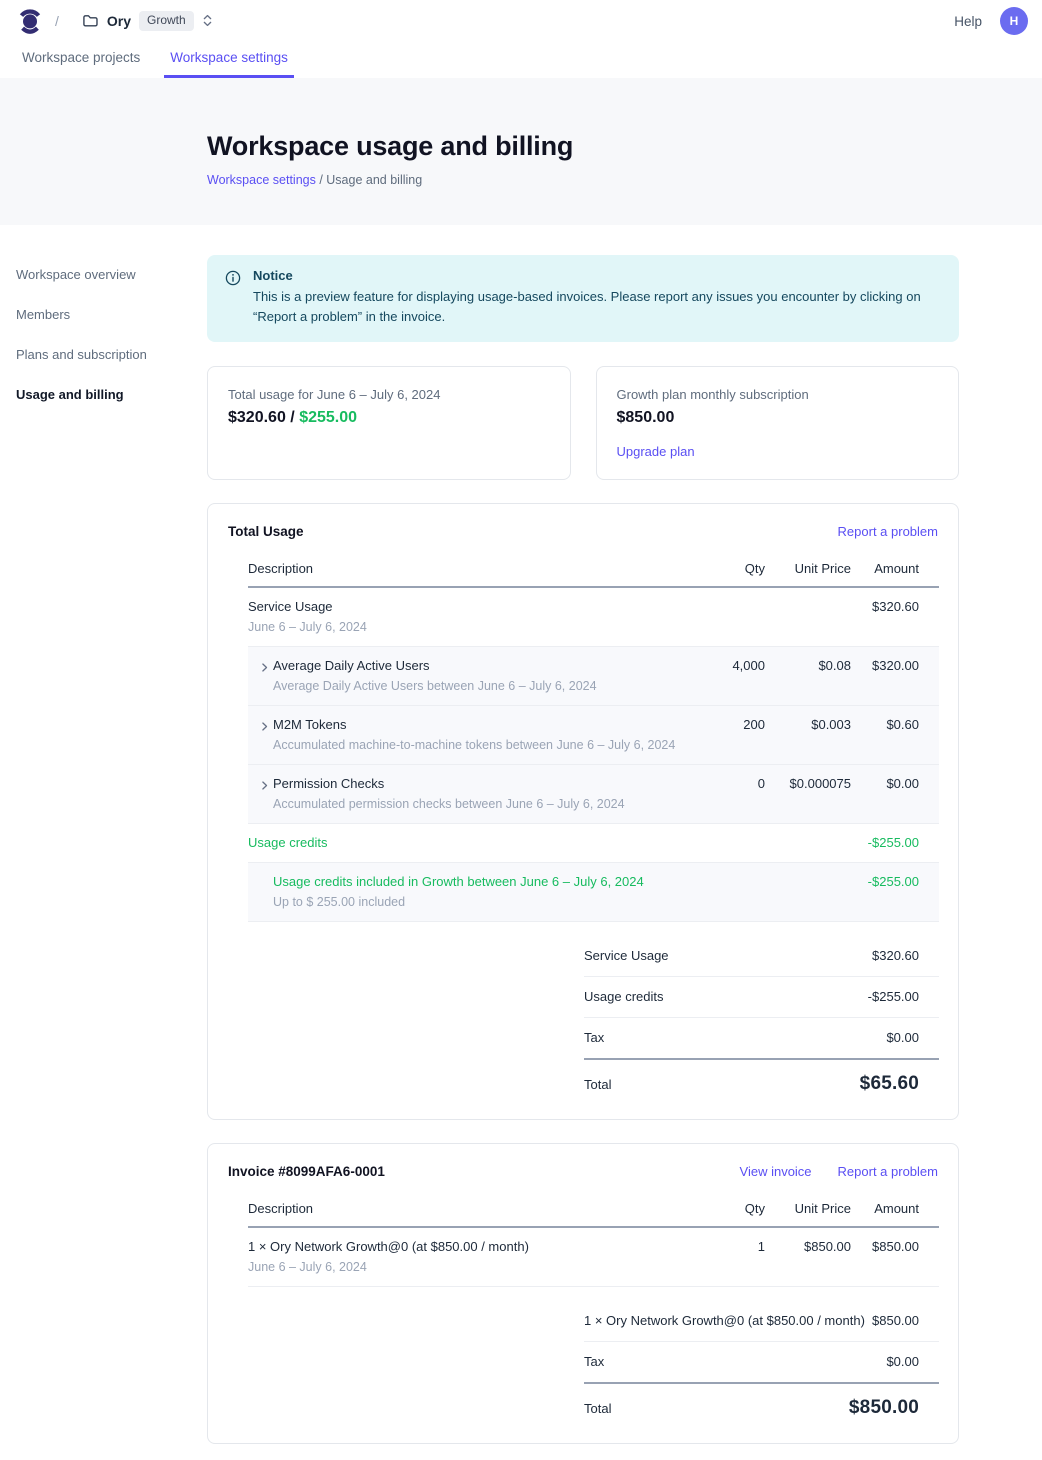 The width and height of the screenshot is (1042, 1460). Describe the element at coordinates (624, 180) in the screenshot. I see `breadcrumb: Workspace settings / Usage and billing` at that location.